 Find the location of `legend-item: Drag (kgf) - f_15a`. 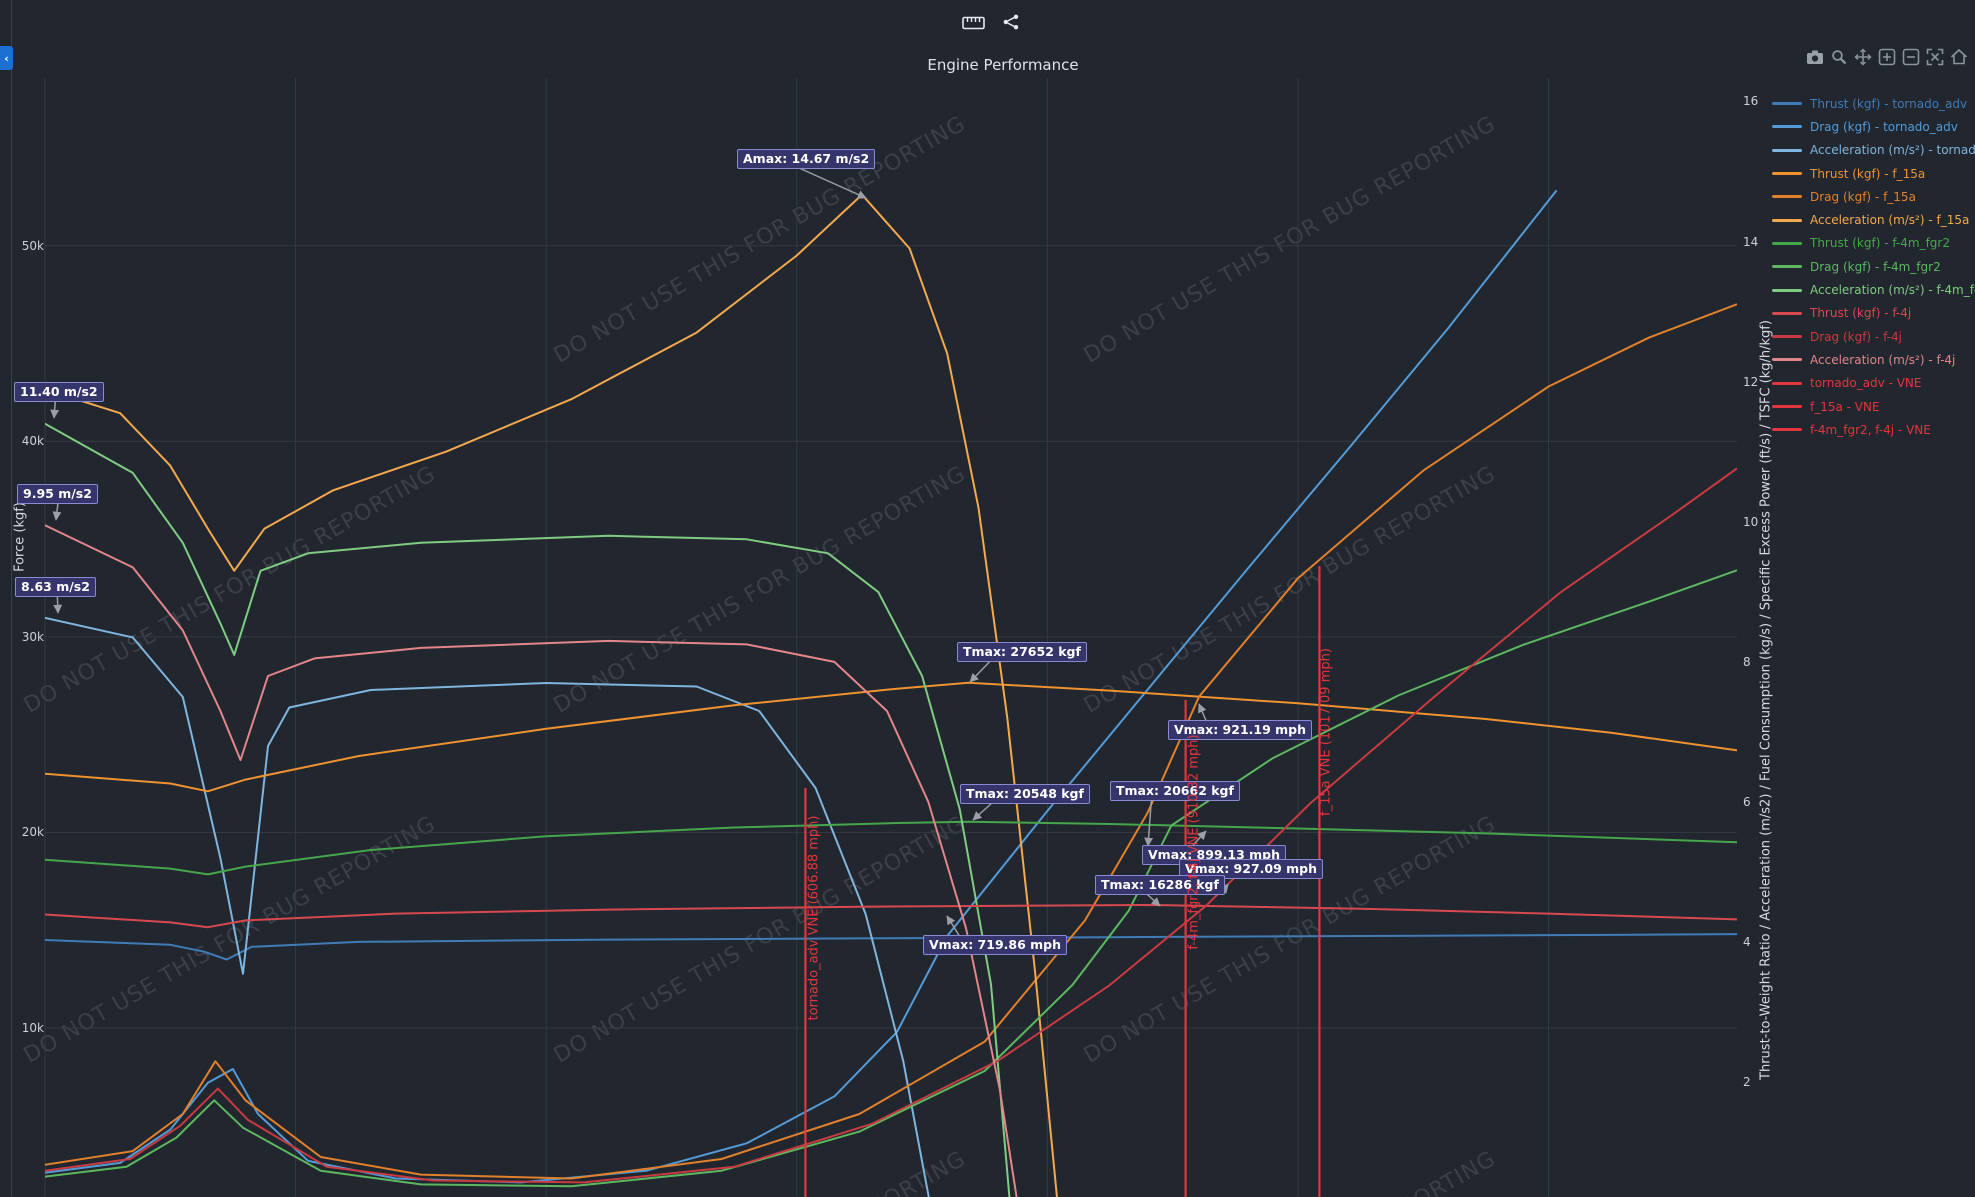

legend-item: Drag (kgf) - f_15a is located at coordinates (1873, 196).